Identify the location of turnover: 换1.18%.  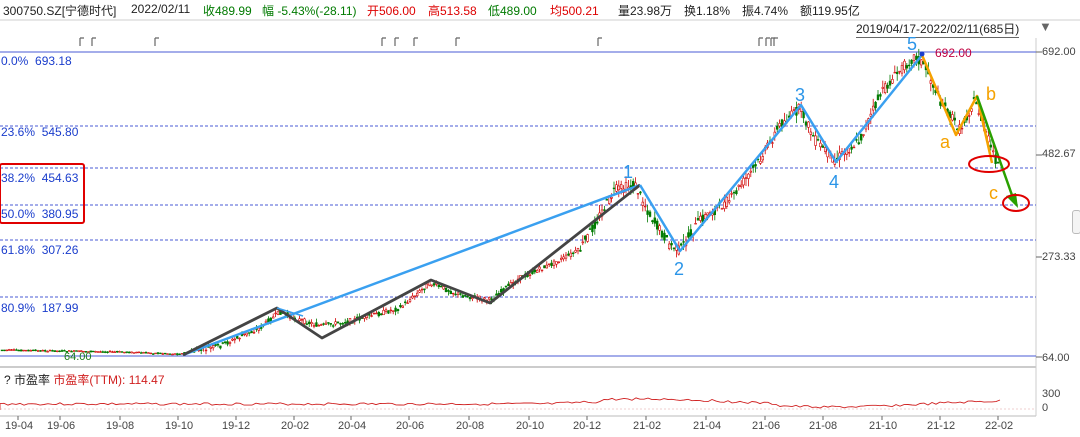
(707, 11).